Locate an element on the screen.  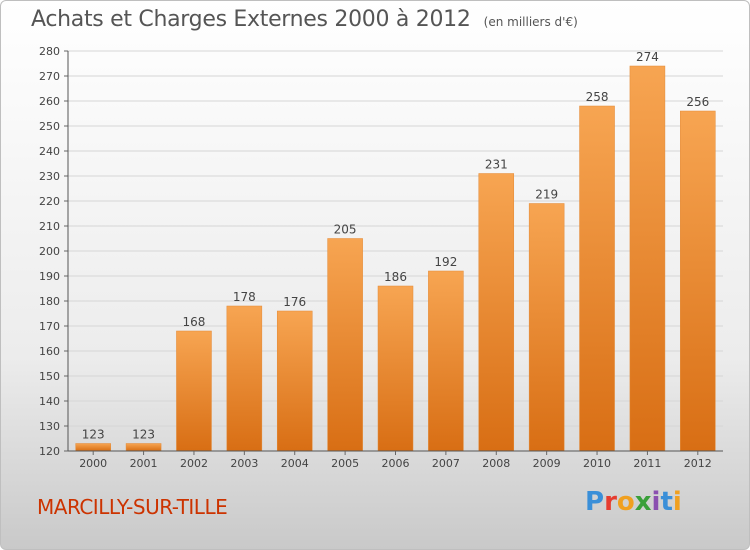
y-tick-label: 260 is located at coordinates (49, 101).